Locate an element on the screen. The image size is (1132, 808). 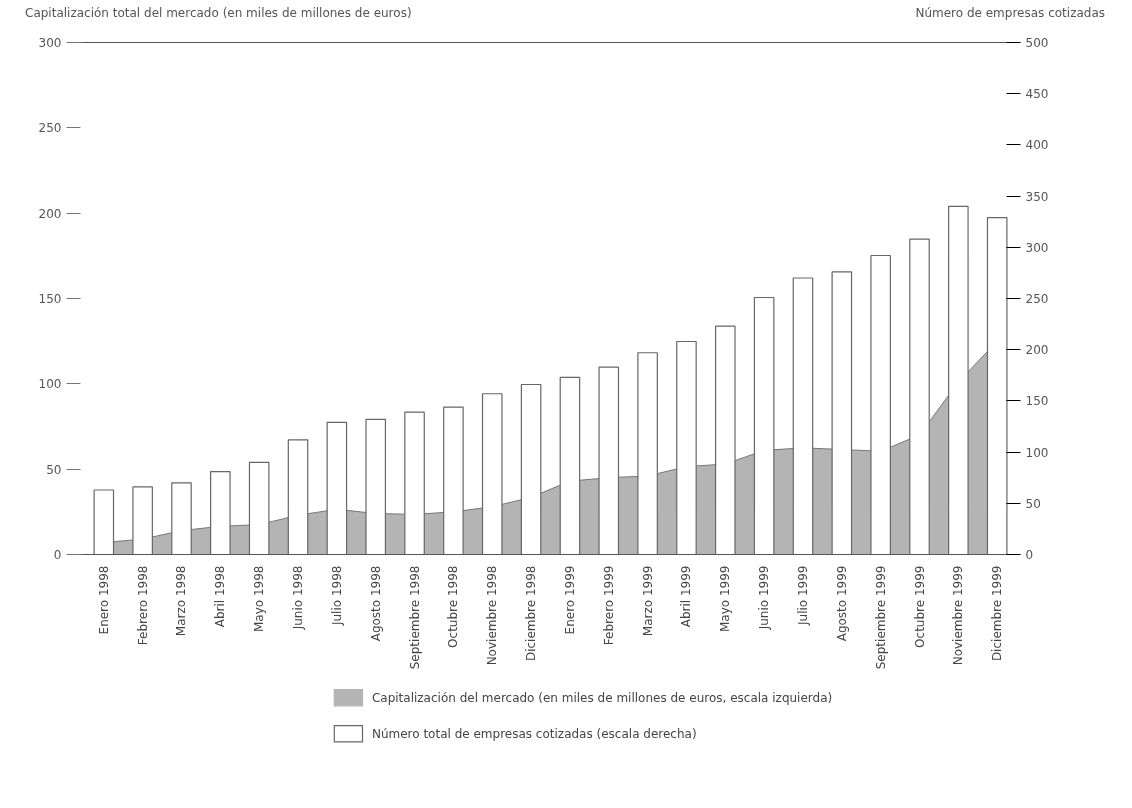
y-tick-label: 50 is located at coordinates (54, 469).